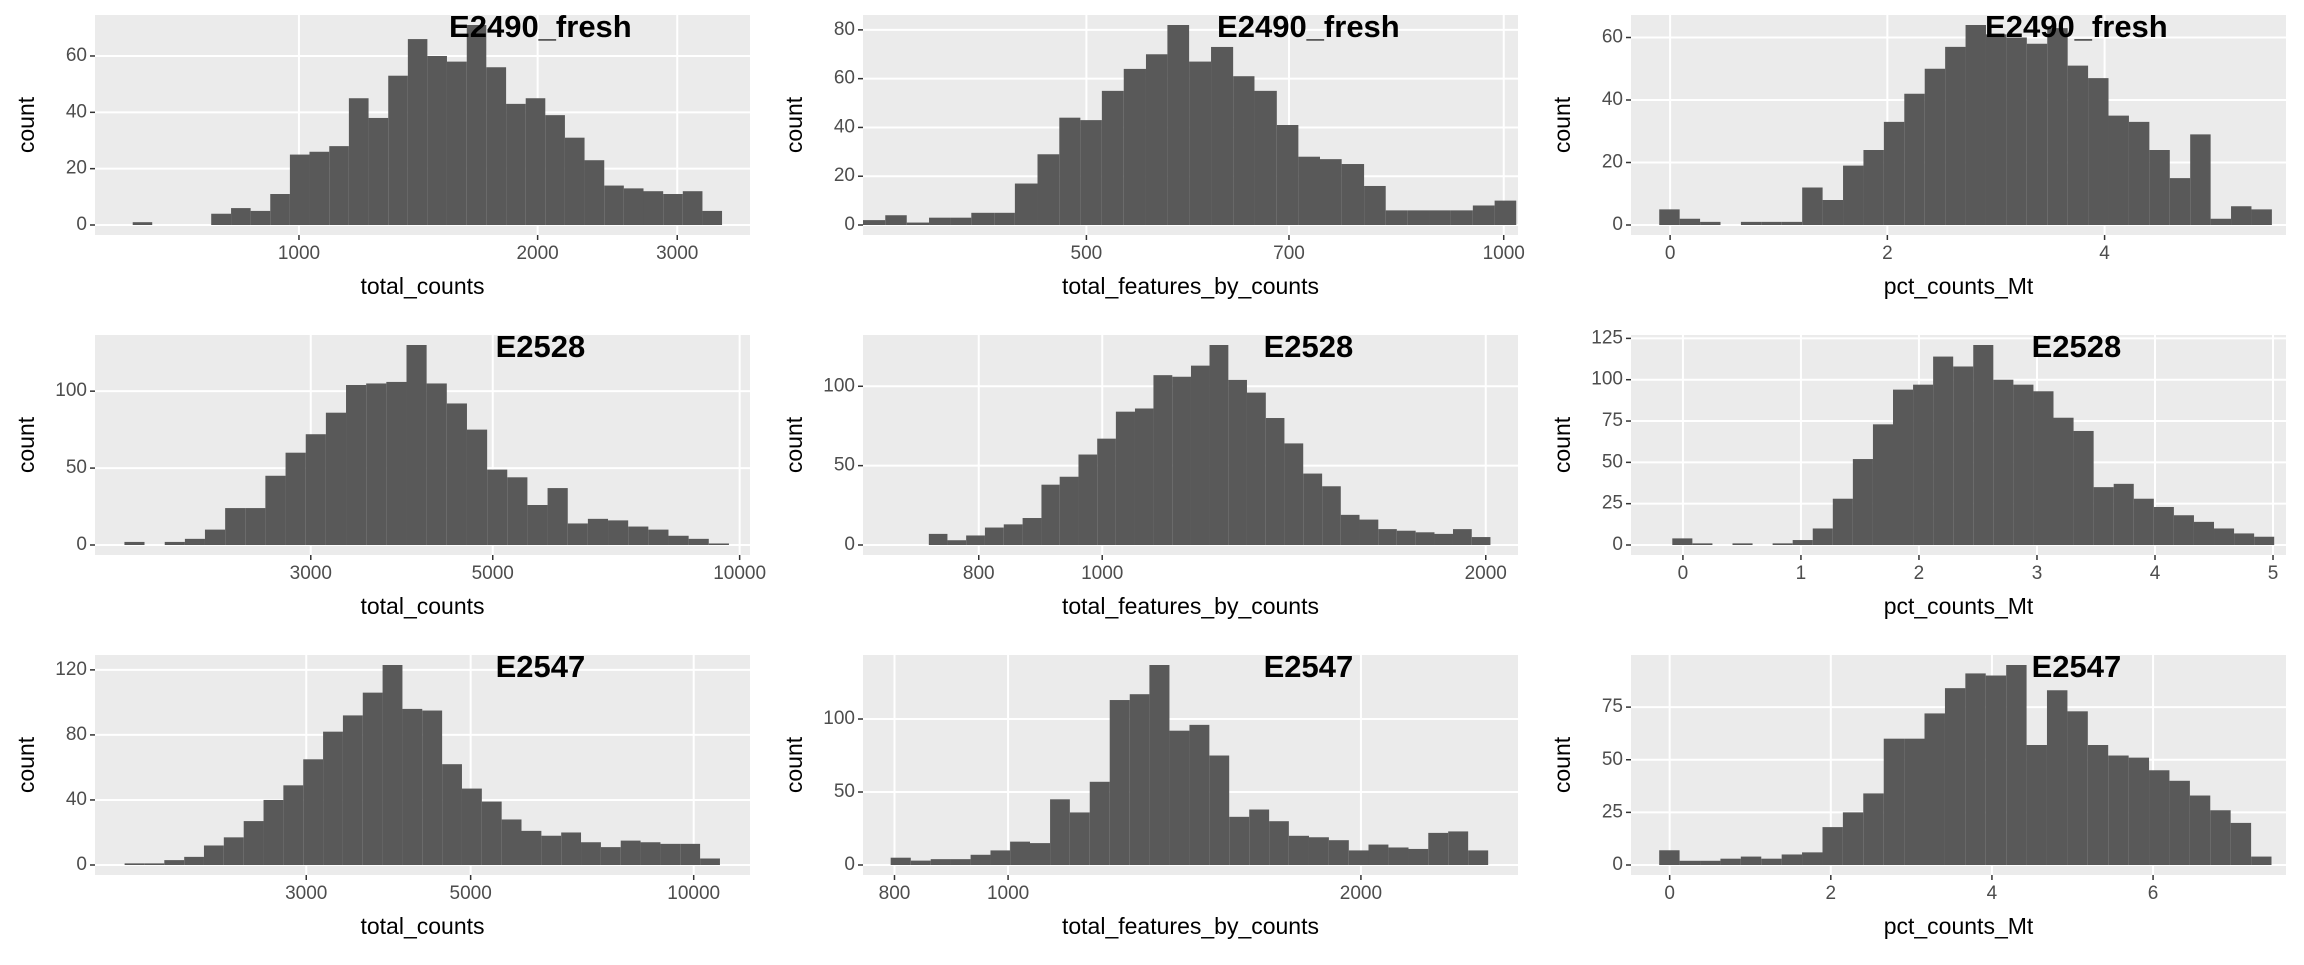  I want to click on y-tick-label: 20, so click(76, 168).